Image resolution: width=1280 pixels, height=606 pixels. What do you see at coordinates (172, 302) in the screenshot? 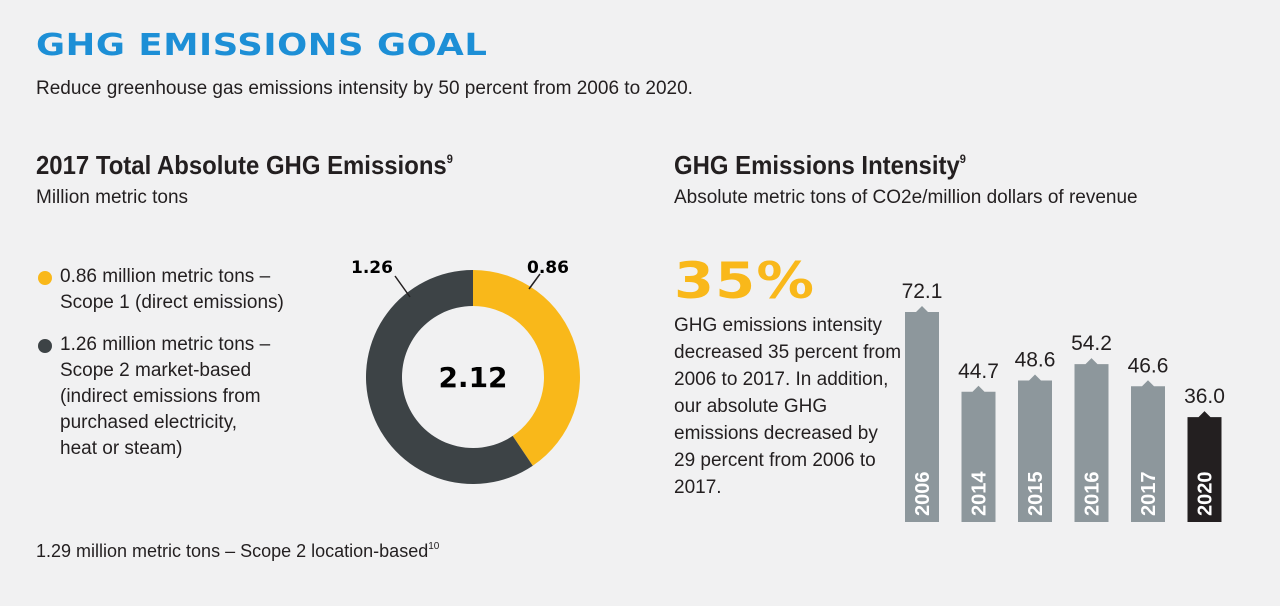
I see `legend-line: Scope 1 (direct emissions)` at bounding box center [172, 302].